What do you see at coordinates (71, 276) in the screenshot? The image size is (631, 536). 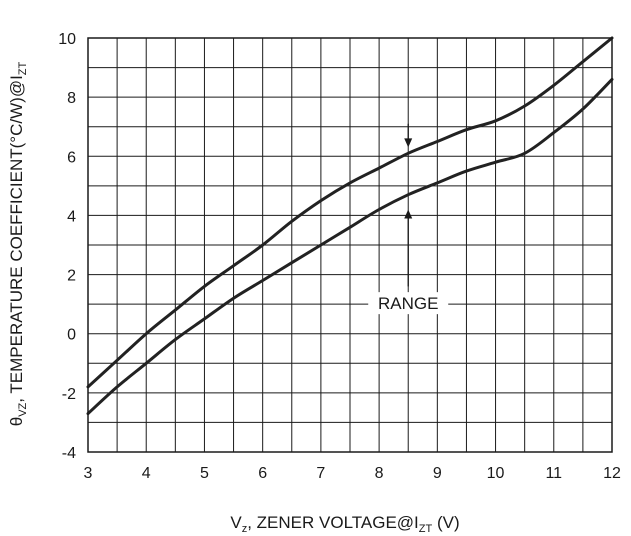 I see `y-tick-label: 2` at bounding box center [71, 276].